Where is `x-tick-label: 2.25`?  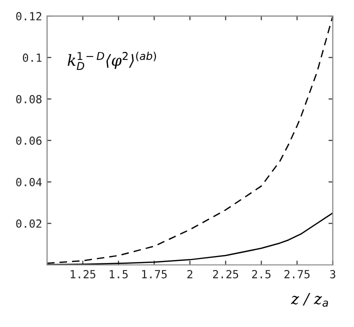 x-tick-label: 2.25 is located at coordinates (225, 274).